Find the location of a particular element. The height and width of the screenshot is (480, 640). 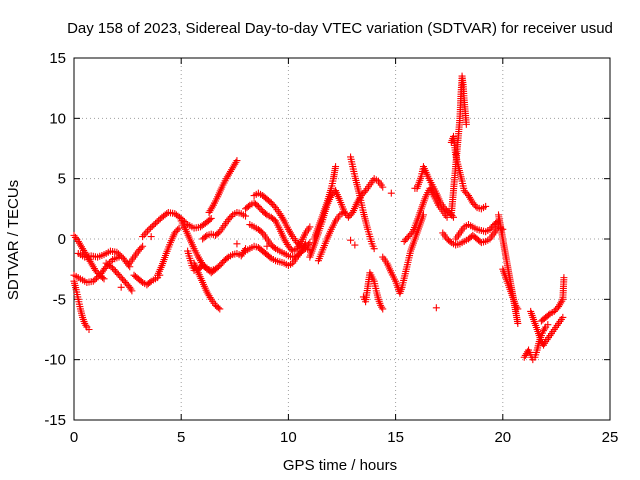

x-tick-label: 15 is located at coordinates (395, 437).